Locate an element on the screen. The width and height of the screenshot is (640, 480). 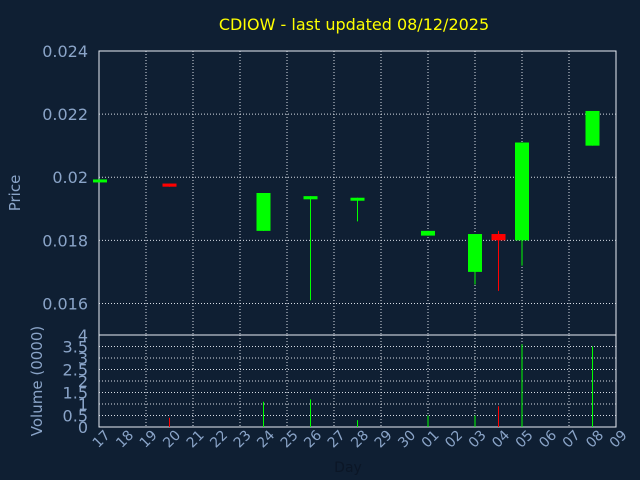
volume-tick-label: 4 is located at coordinates (83, 335).